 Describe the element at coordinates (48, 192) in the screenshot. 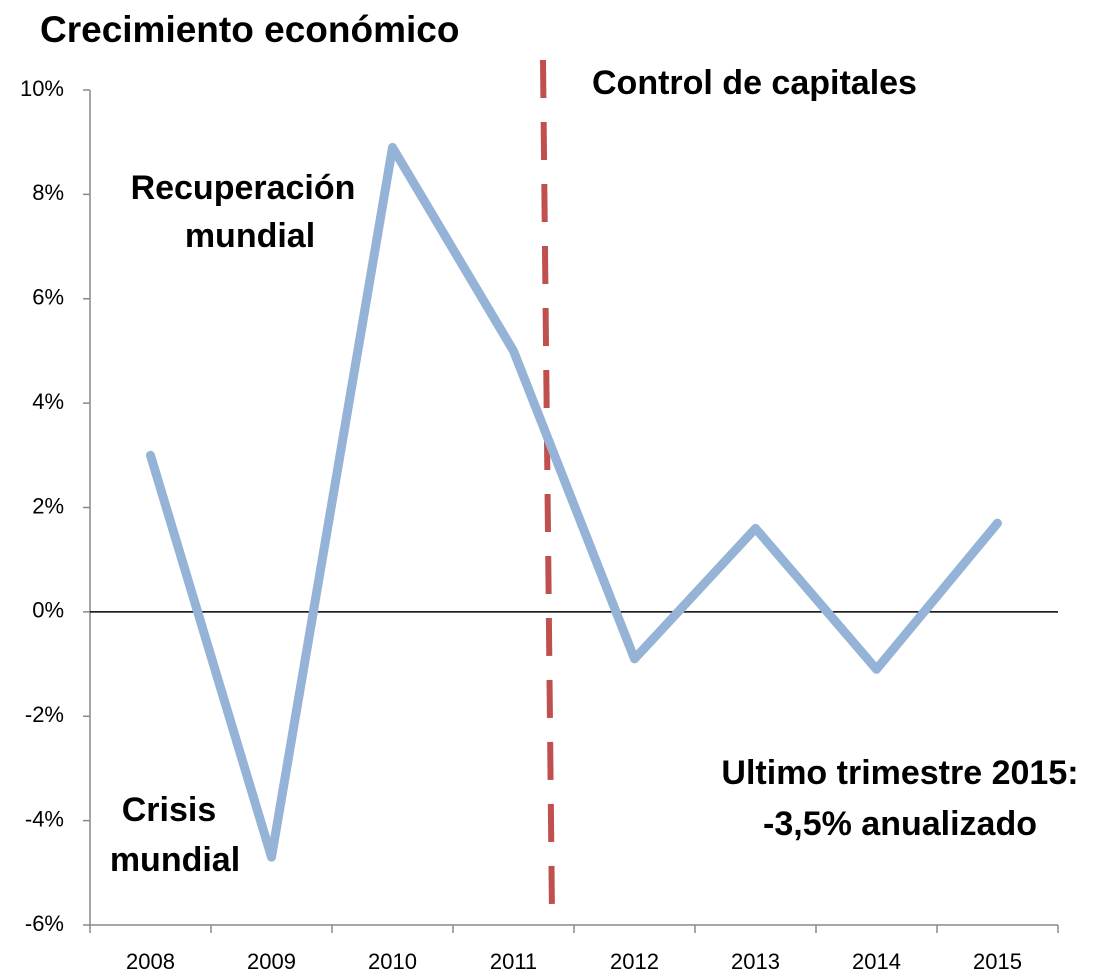

I see `y-tick-label: 8%` at that location.